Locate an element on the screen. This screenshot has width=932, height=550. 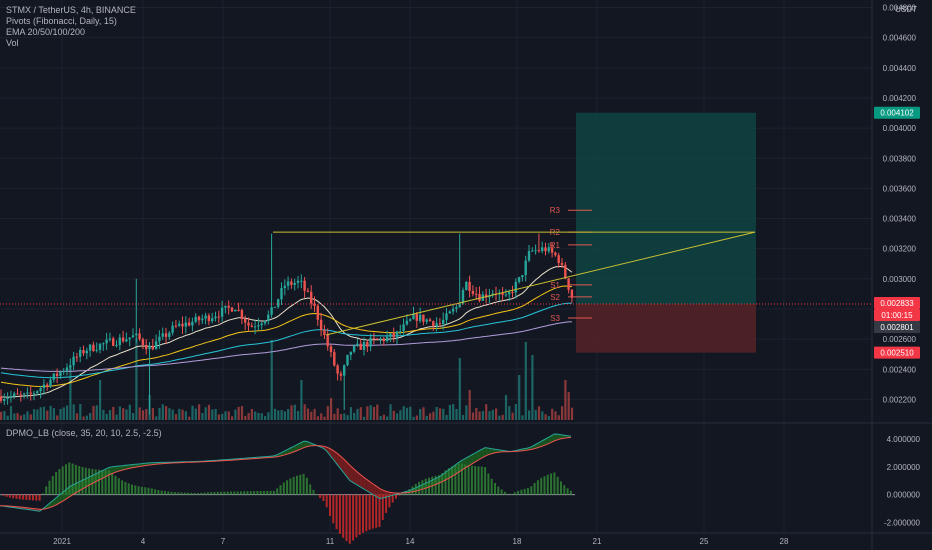
legend-pivots: Pivots (Fibonacci, Daily, 15) is located at coordinates (61, 21).